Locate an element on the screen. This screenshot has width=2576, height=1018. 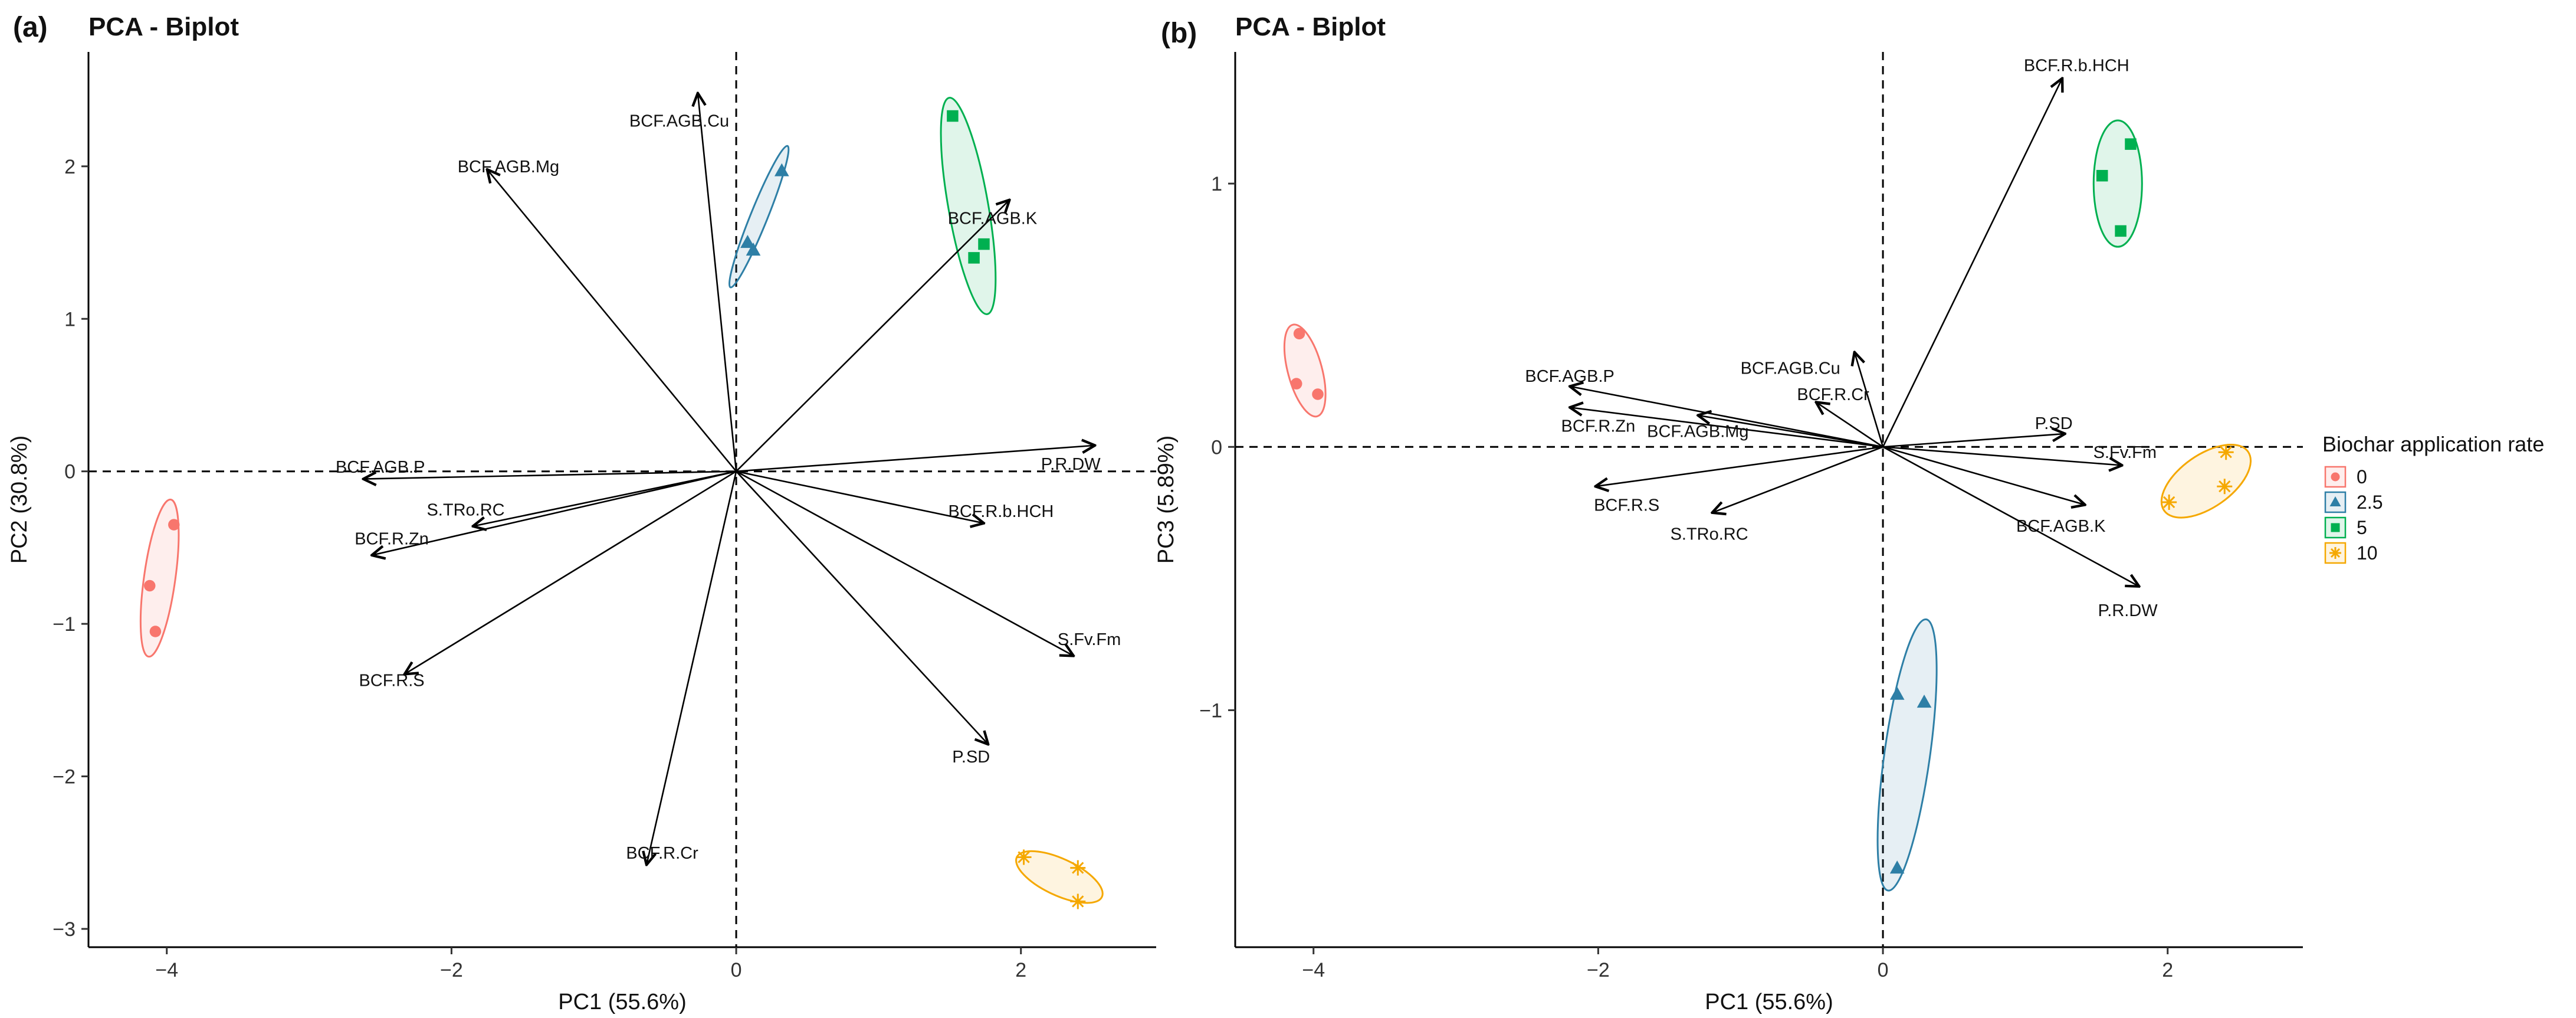
panel-a-loading-label: BCF.AGB.Cu is located at coordinates (679, 121).